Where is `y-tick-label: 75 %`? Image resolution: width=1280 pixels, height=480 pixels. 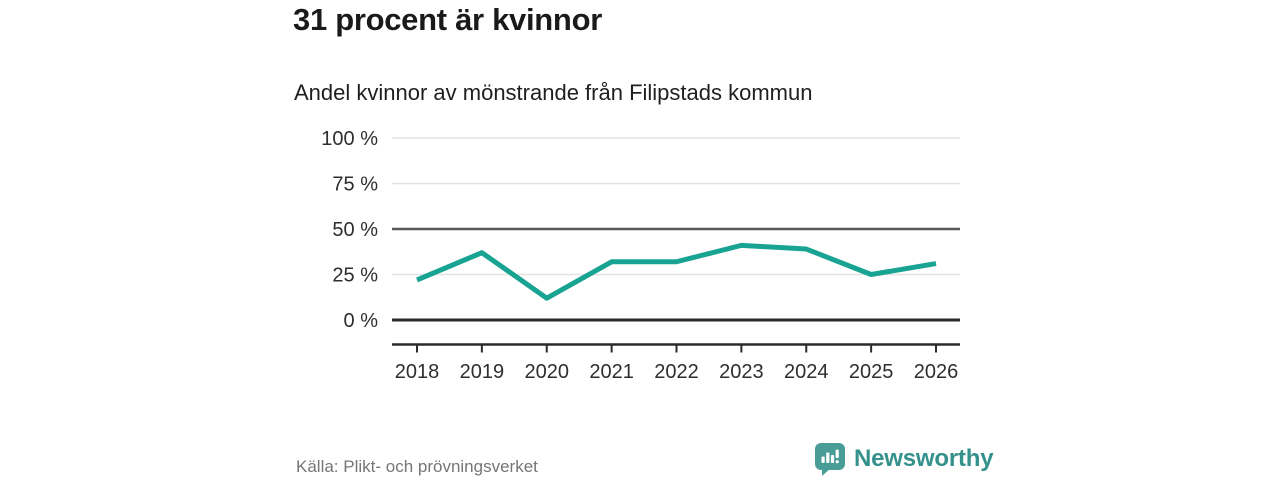 y-tick-label: 75 % is located at coordinates (355, 185).